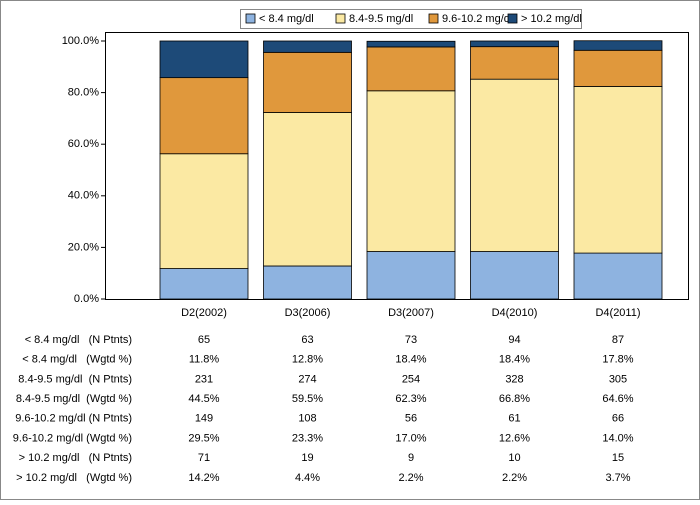 This screenshot has height=505, width=700. Describe the element at coordinates (308, 313) in the screenshot. I see `x-tick-label: D3(2006)` at that location.